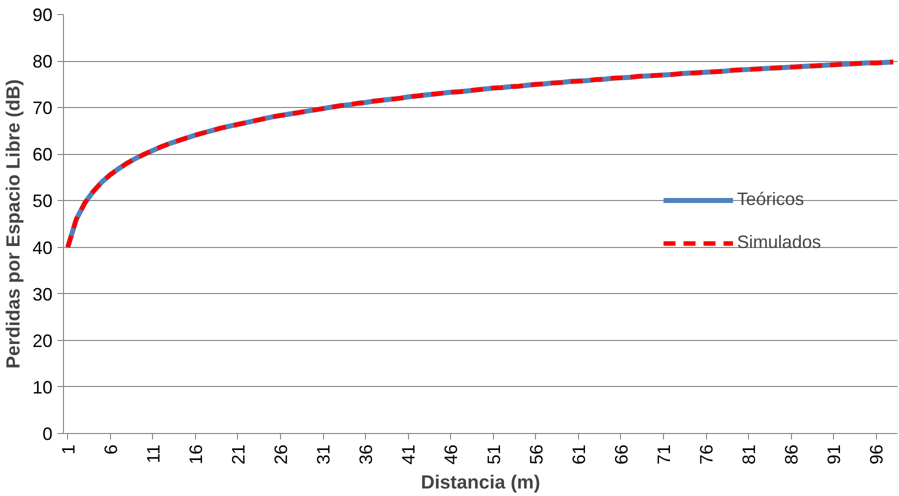  I want to click on x-tick-label: 76, so click(706, 454).